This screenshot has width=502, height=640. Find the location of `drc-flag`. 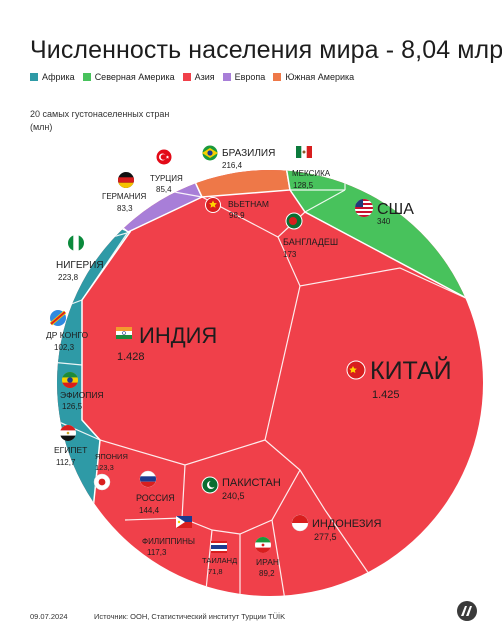

drc-flag is located at coordinates (58, 318).